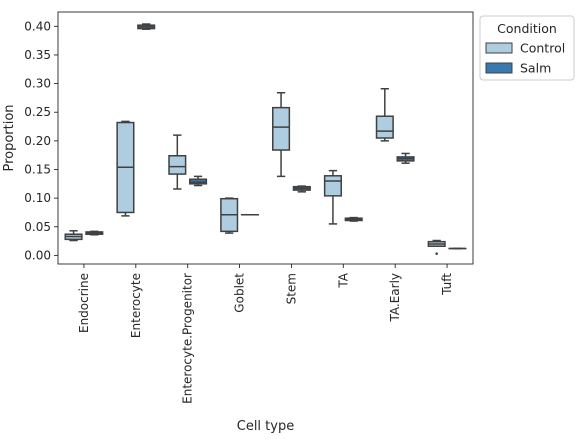 Image resolution: width=578 pixels, height=446 pixels. What do you see at coordinates (146, 26) in the screenshot?
I see `box-salm-enterocyte` at bounding box center [146, 26].